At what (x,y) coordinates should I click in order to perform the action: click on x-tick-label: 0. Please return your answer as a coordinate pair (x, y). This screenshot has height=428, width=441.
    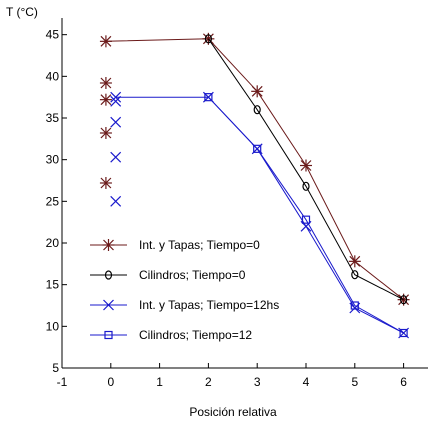
    Looking at the image, I should click on (110, 382).